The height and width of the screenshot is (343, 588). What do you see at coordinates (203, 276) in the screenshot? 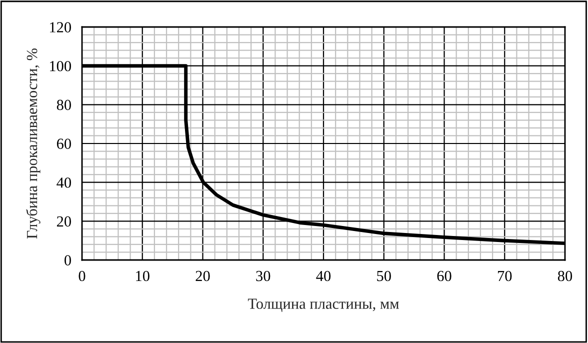
I see `x-tick-label: 20` at bounding box center [203, 276].